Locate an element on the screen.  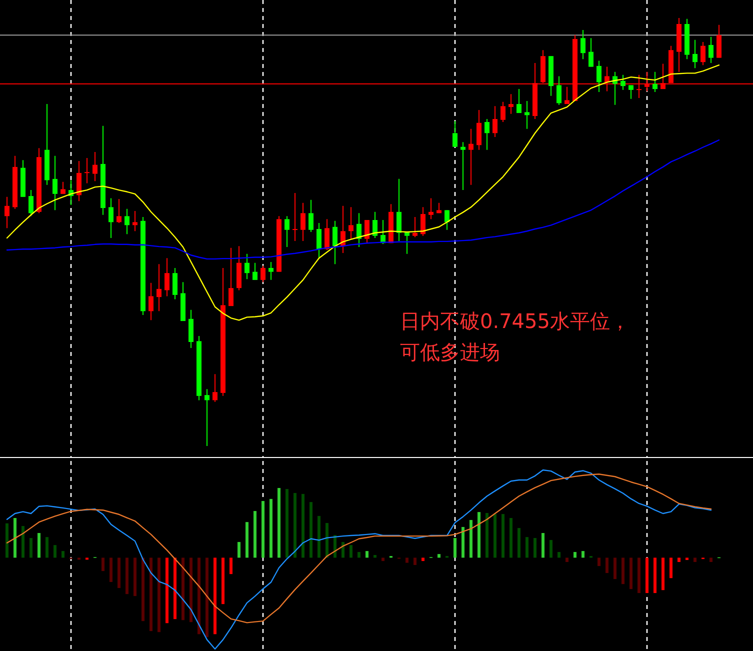
annotation: 可低多进场 is located at coordinates (450, 352).